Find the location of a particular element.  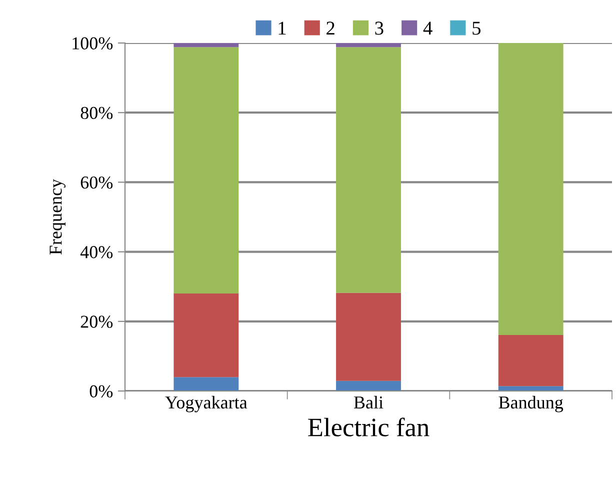

legend-label: 3 is located at coordinates (379, 28).